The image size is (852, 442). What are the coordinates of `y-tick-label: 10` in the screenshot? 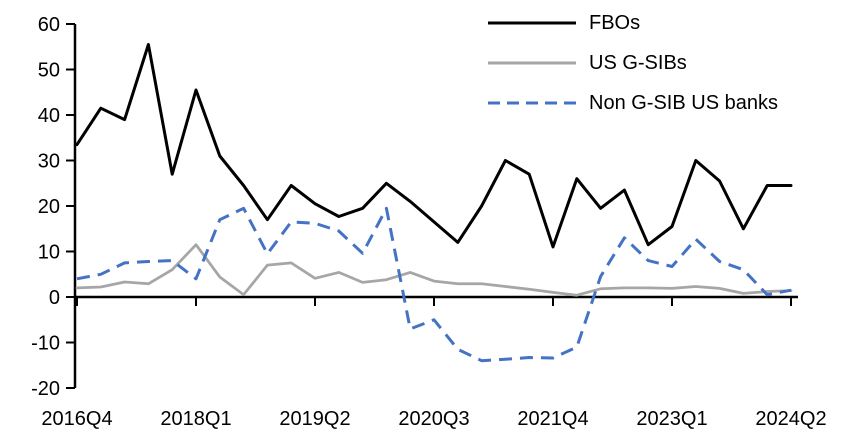 It's located at (49, 253).